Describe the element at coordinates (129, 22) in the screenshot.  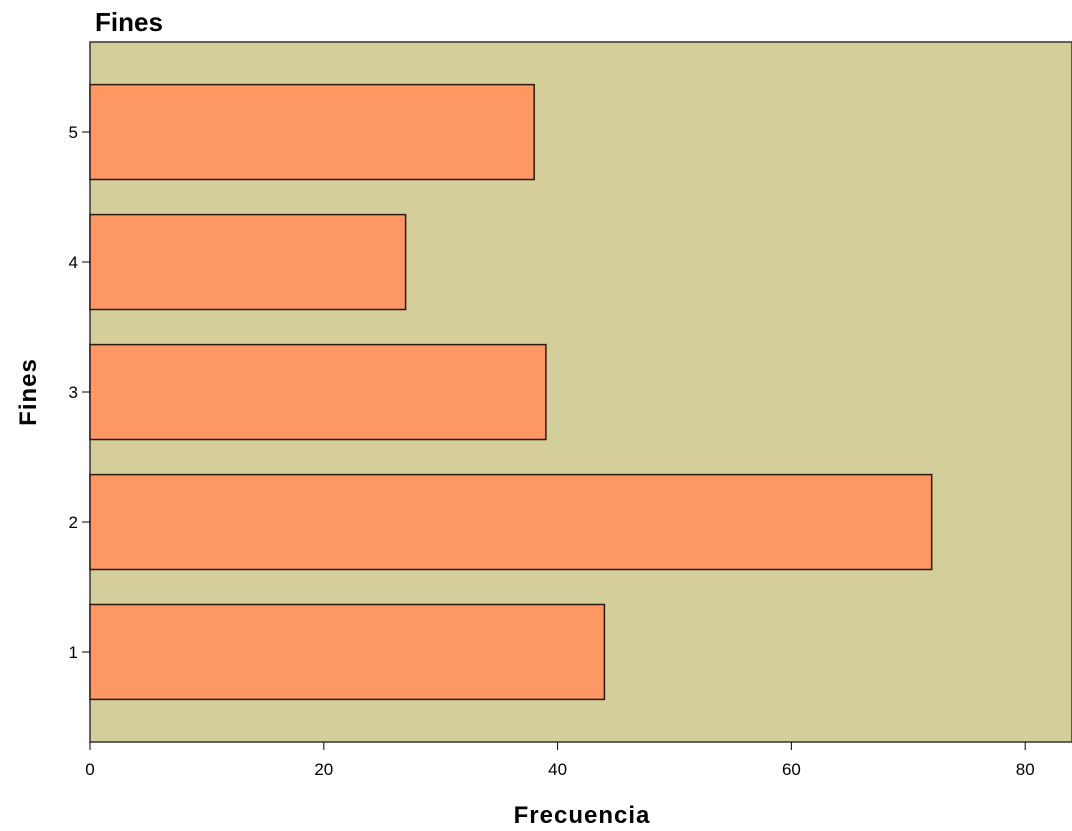
I see `chart-title: Fines` at that location.